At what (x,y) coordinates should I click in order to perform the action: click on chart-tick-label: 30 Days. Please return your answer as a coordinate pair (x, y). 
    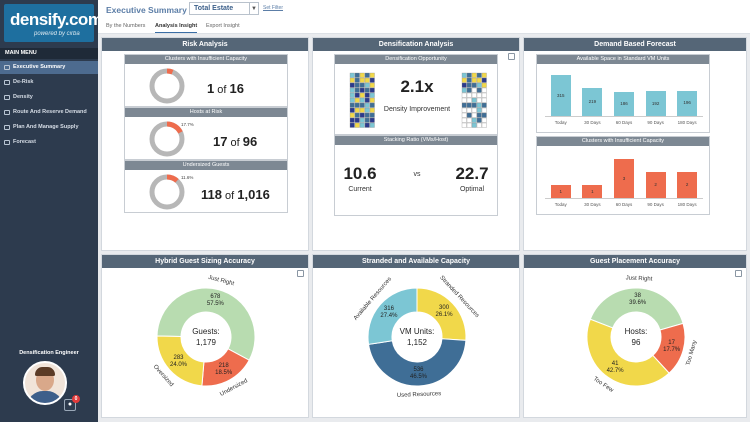
    Looking at the image, I should click on (592, 204).